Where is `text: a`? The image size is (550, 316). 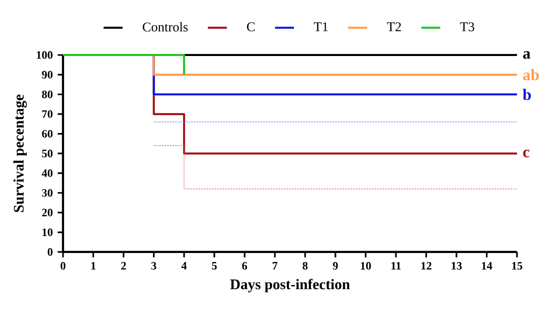
text: a is located at coordinates (526, 55).